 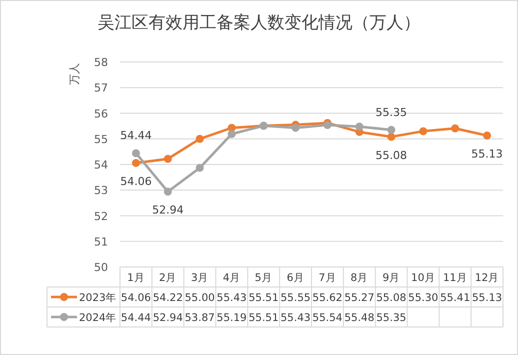 What do you see at coordinates (295, 298) in the screenshot?
I see `data-label: 55.55` at bounding box center [295, 298].